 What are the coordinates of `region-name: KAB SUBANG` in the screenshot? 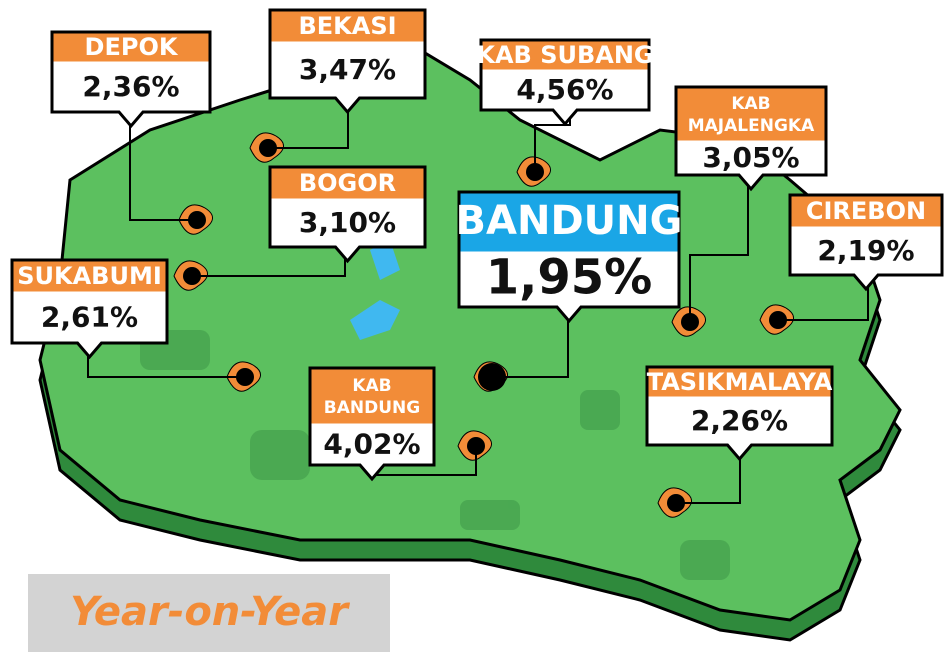 It's located at (564, 55).